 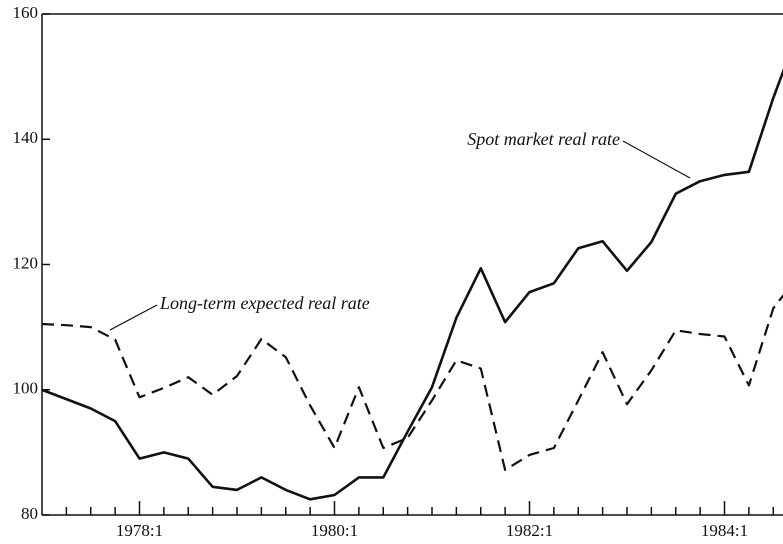 What do you see at coordinates (26, 12) in the screenshot?
I see `y-tick-label: 160` at bounding box center [26, 12].